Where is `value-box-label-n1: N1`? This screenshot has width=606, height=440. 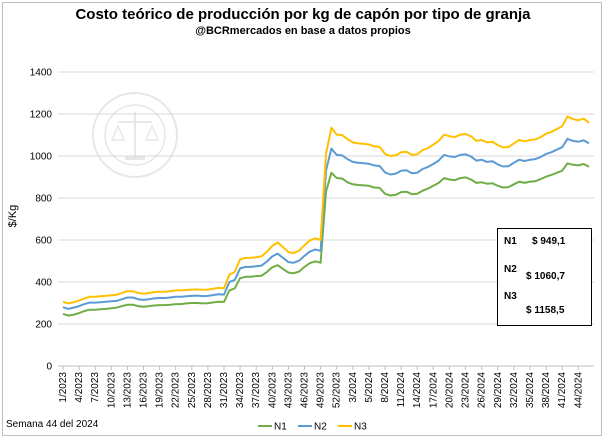
value-box-label-n1: N1 is located at coordinates (510, 241).